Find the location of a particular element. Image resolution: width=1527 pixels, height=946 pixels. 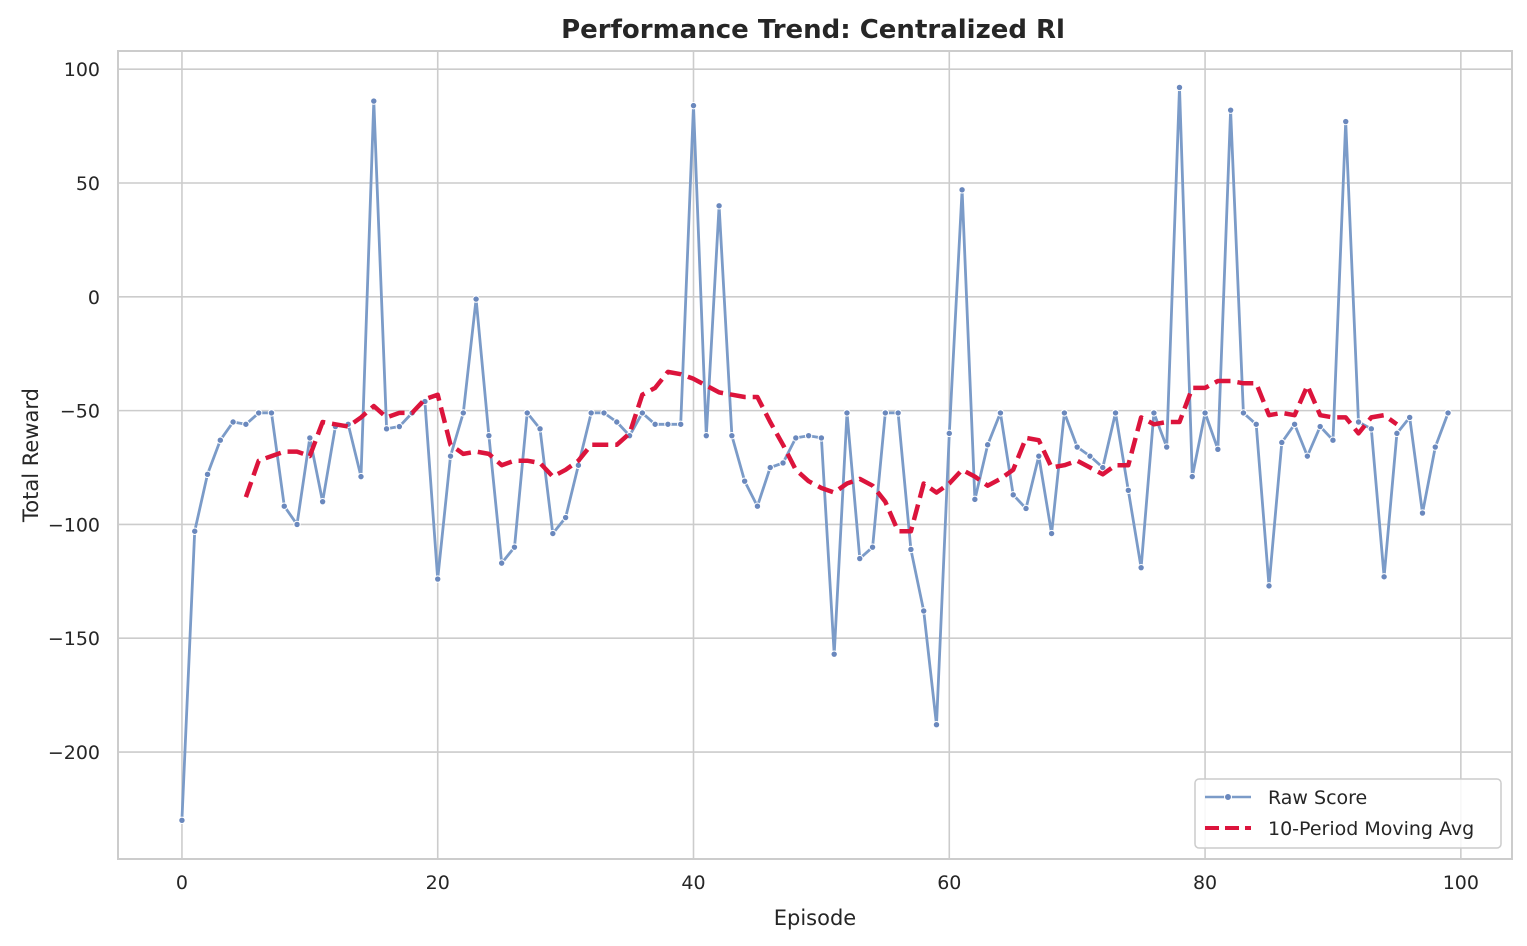

y-tick-label: 100 is located at coordinates (82, 70).